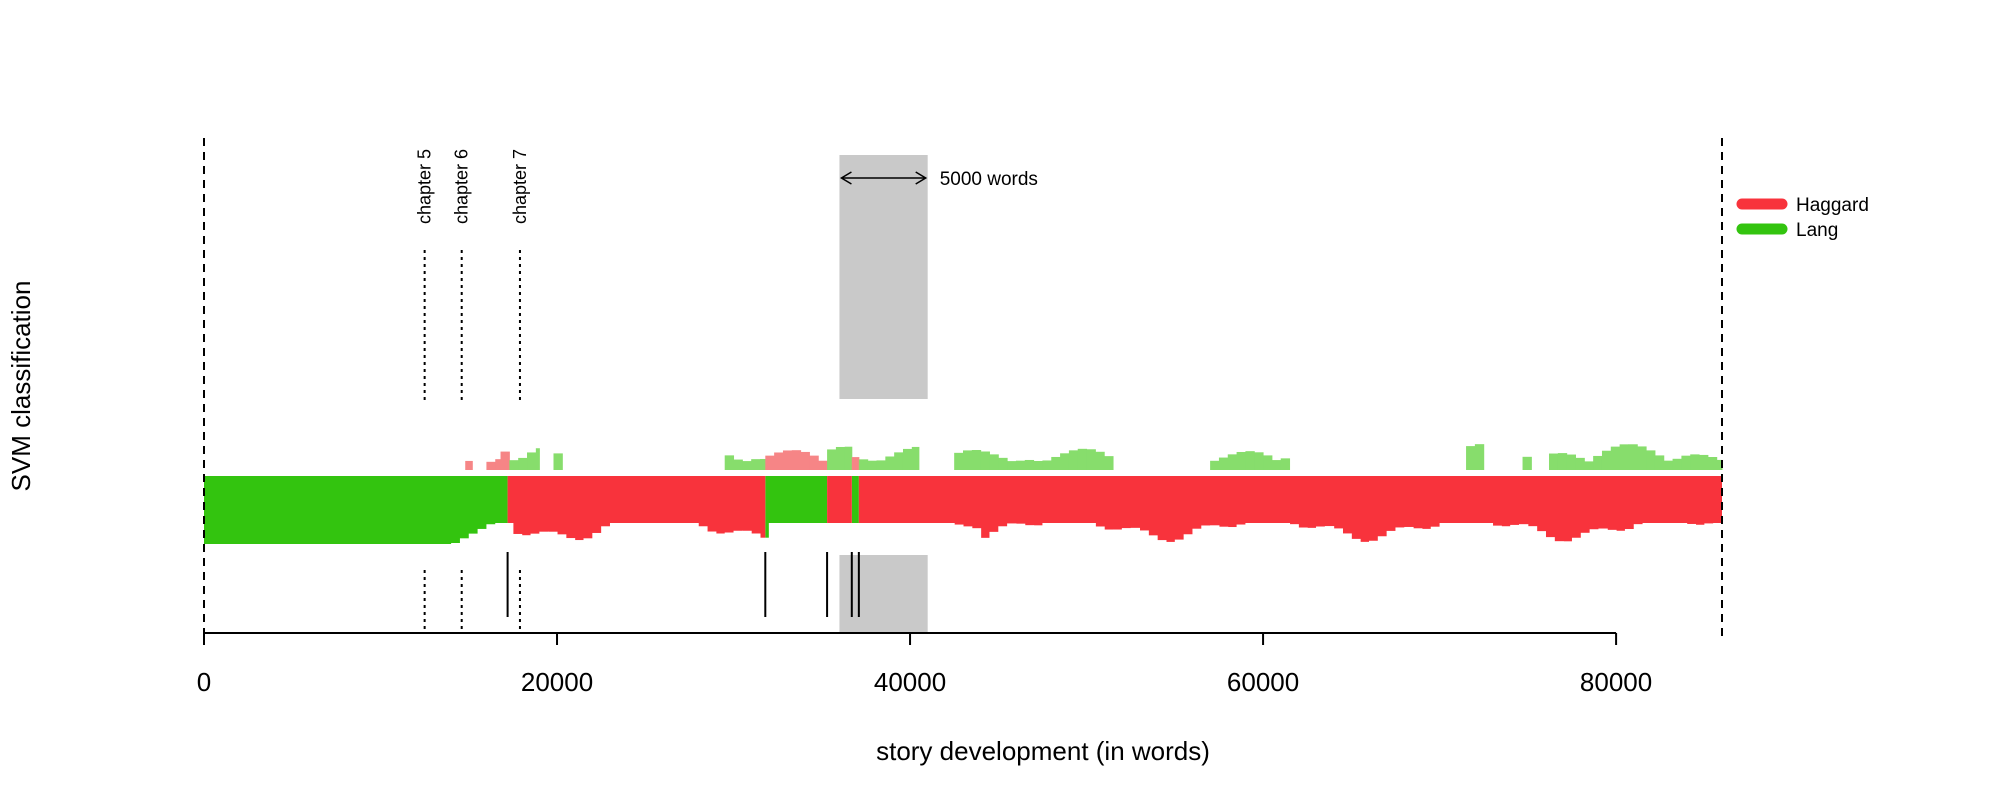 The height and width of the screenshot is (805, 1999). Describe the element at coordinates (910, 682) in the screenshot. I see `x-axis-tick-label: 40000` at that location.